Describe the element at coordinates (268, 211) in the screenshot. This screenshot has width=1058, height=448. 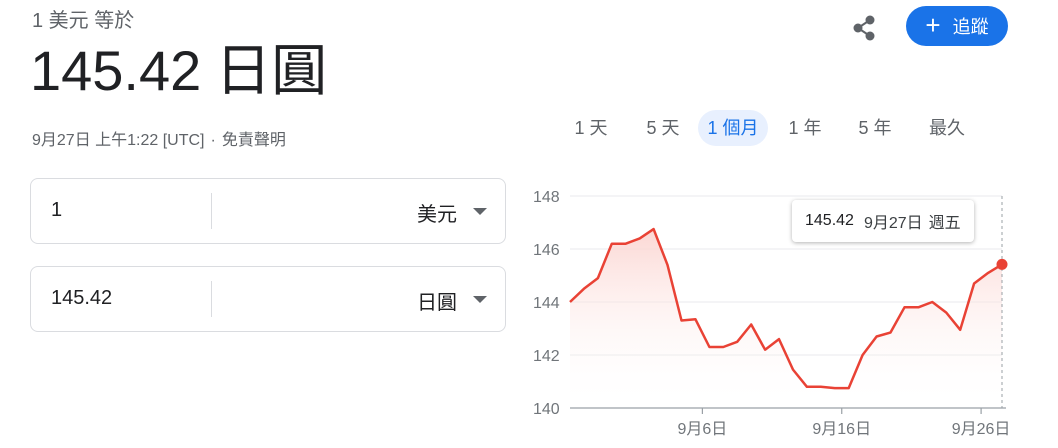
I see `from-currency-row: 1 美元` at that location.